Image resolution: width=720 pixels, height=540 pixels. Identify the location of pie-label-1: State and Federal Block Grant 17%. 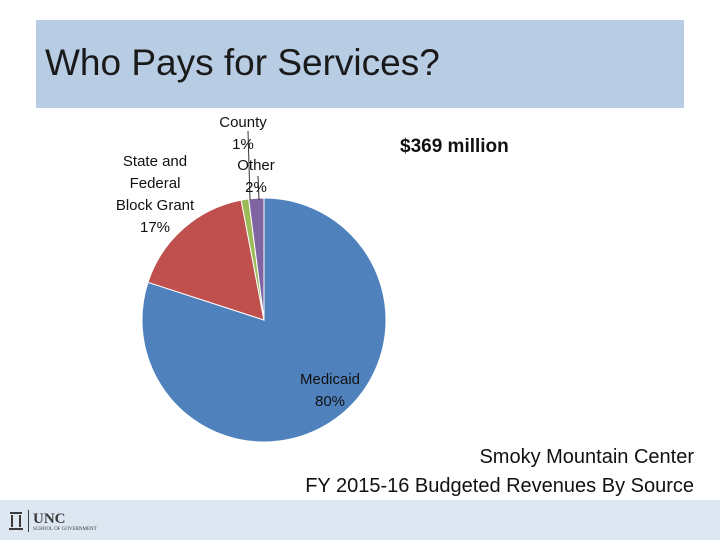
(155, 194).